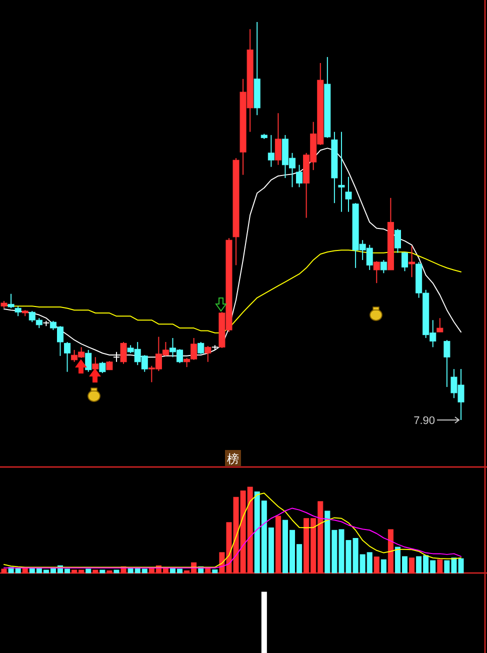  What do you see at coordinates (233, 459) in the screenshot?
I see `annotation: 榜` at bounding box center [233, 459].